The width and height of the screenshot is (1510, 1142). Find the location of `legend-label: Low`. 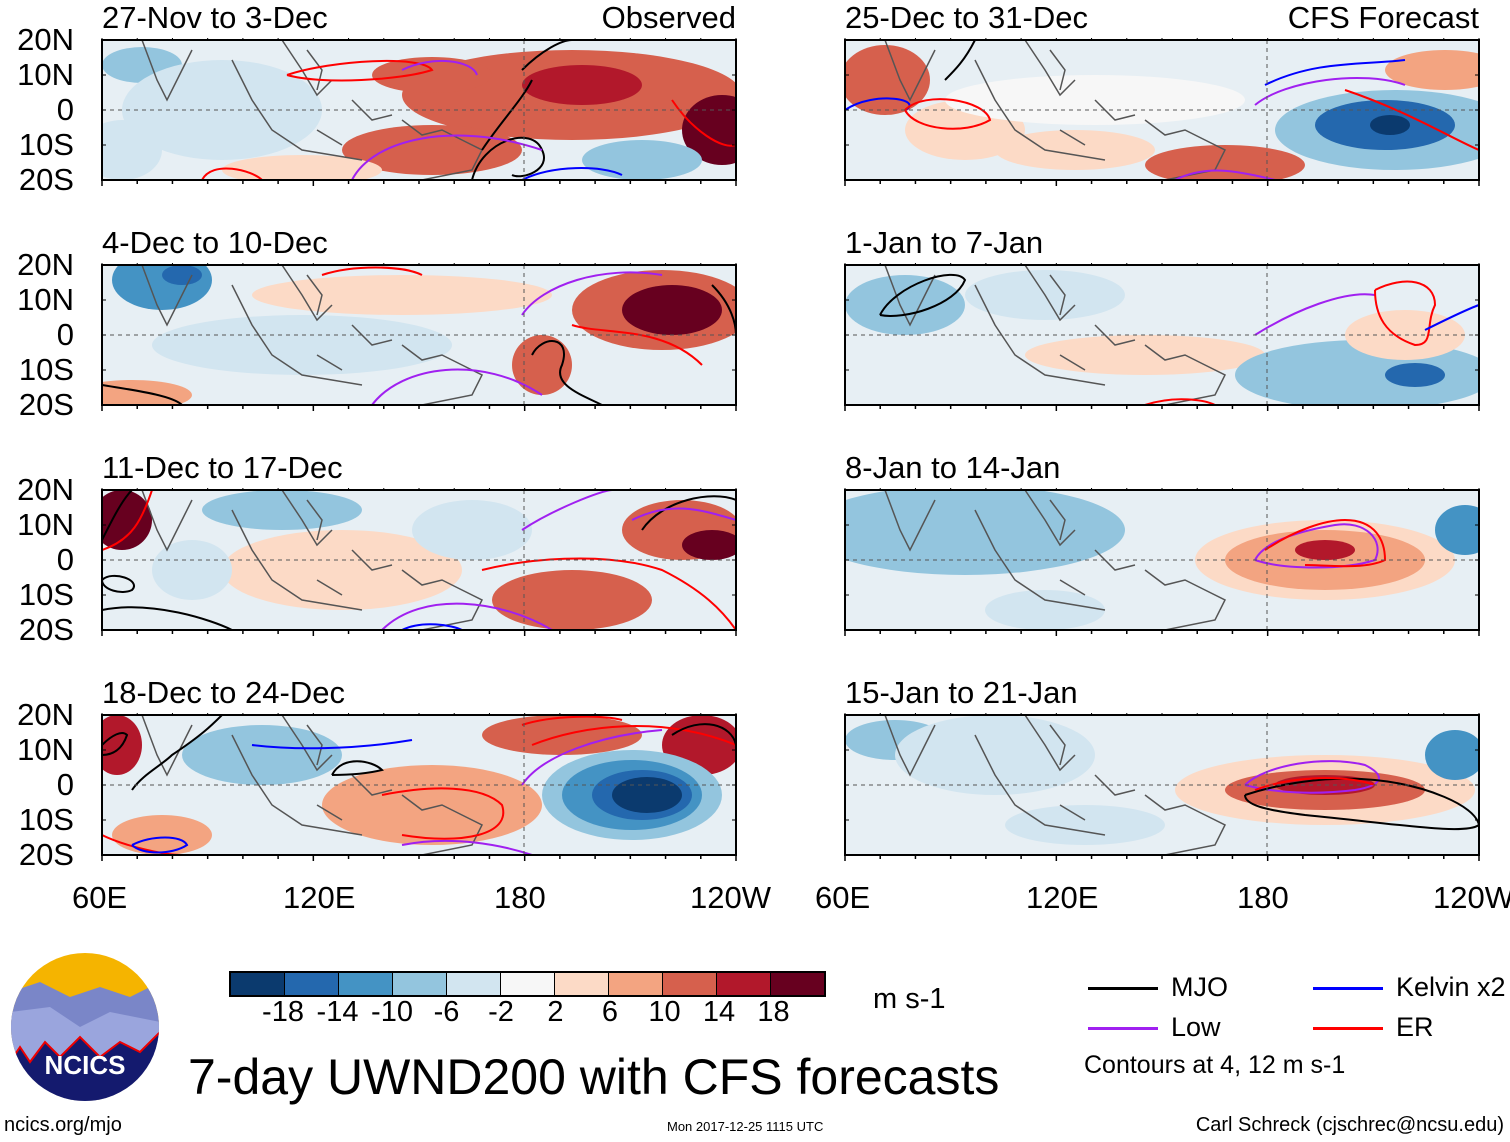

legend-label: Low is located at coordinates (1196, 1027).